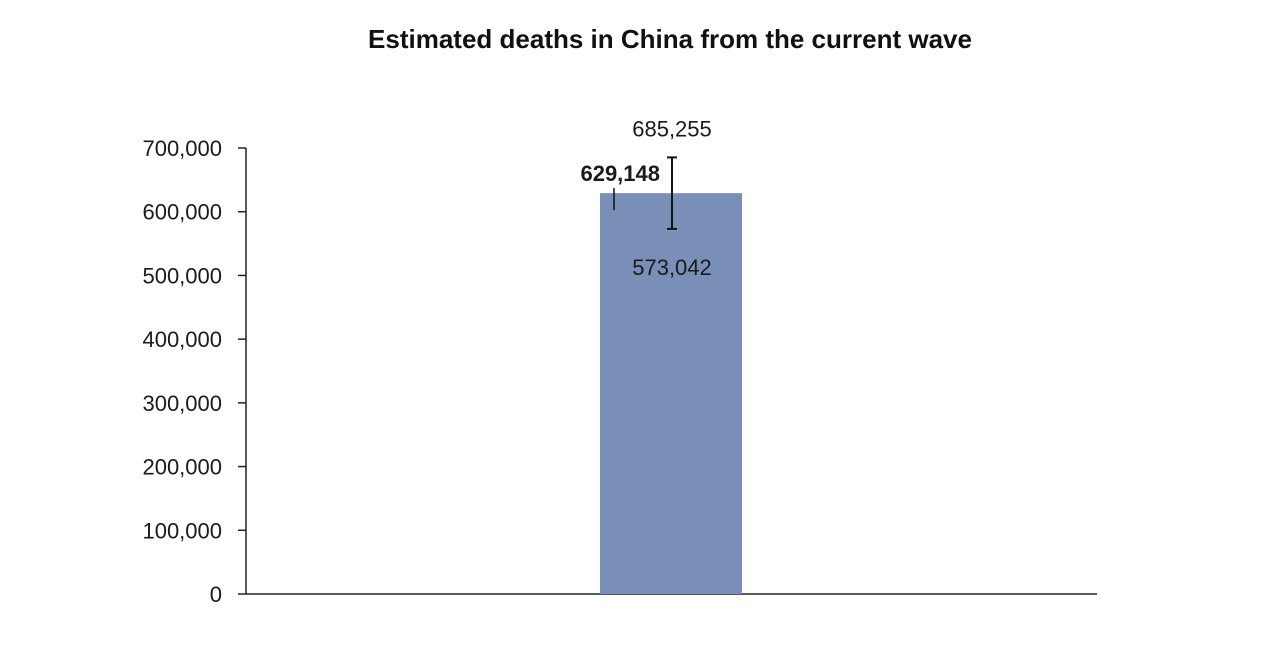 The image size is (1262, 663). Describe the element at coordinates (671, 393) in the screenshot. I see `bar` at that location.